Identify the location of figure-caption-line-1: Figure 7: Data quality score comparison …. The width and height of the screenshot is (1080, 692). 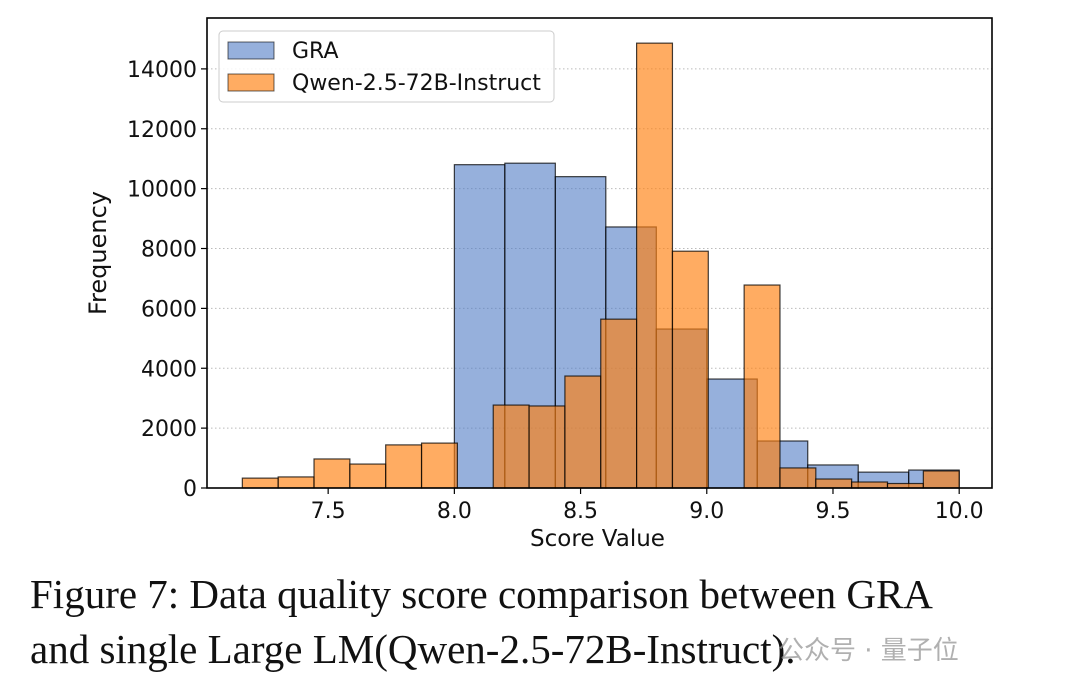
(481, 594).